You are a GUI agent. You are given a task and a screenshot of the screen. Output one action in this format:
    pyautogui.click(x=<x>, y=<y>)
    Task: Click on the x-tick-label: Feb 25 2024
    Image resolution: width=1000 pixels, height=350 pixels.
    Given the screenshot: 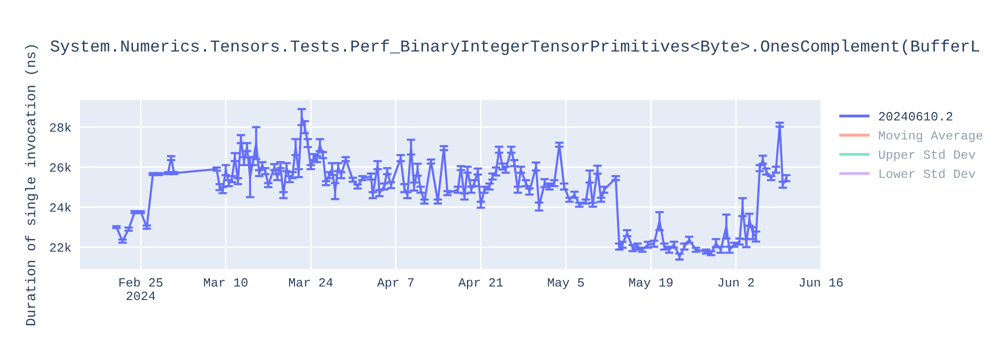 What is the action you would take?
    pyautogui.click(x=140, y=288)
    